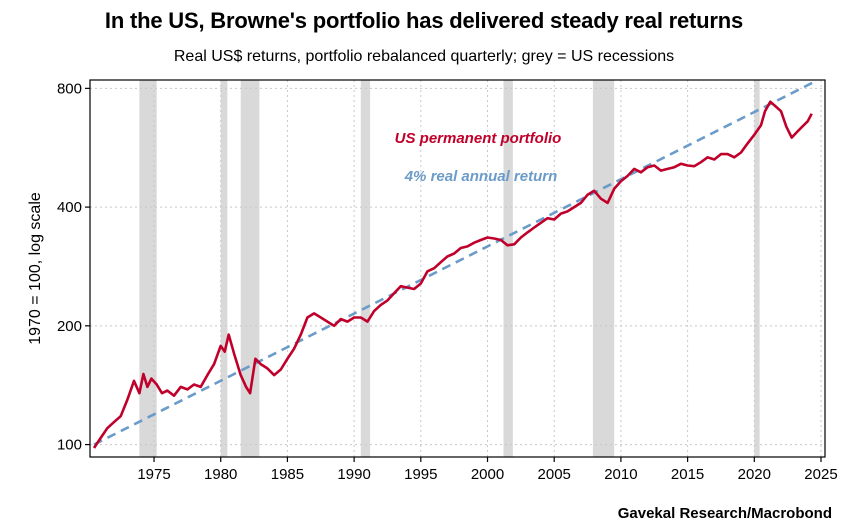  I want to click on y-axis-label: 1970 = 100, log scale, so click(35, 268).